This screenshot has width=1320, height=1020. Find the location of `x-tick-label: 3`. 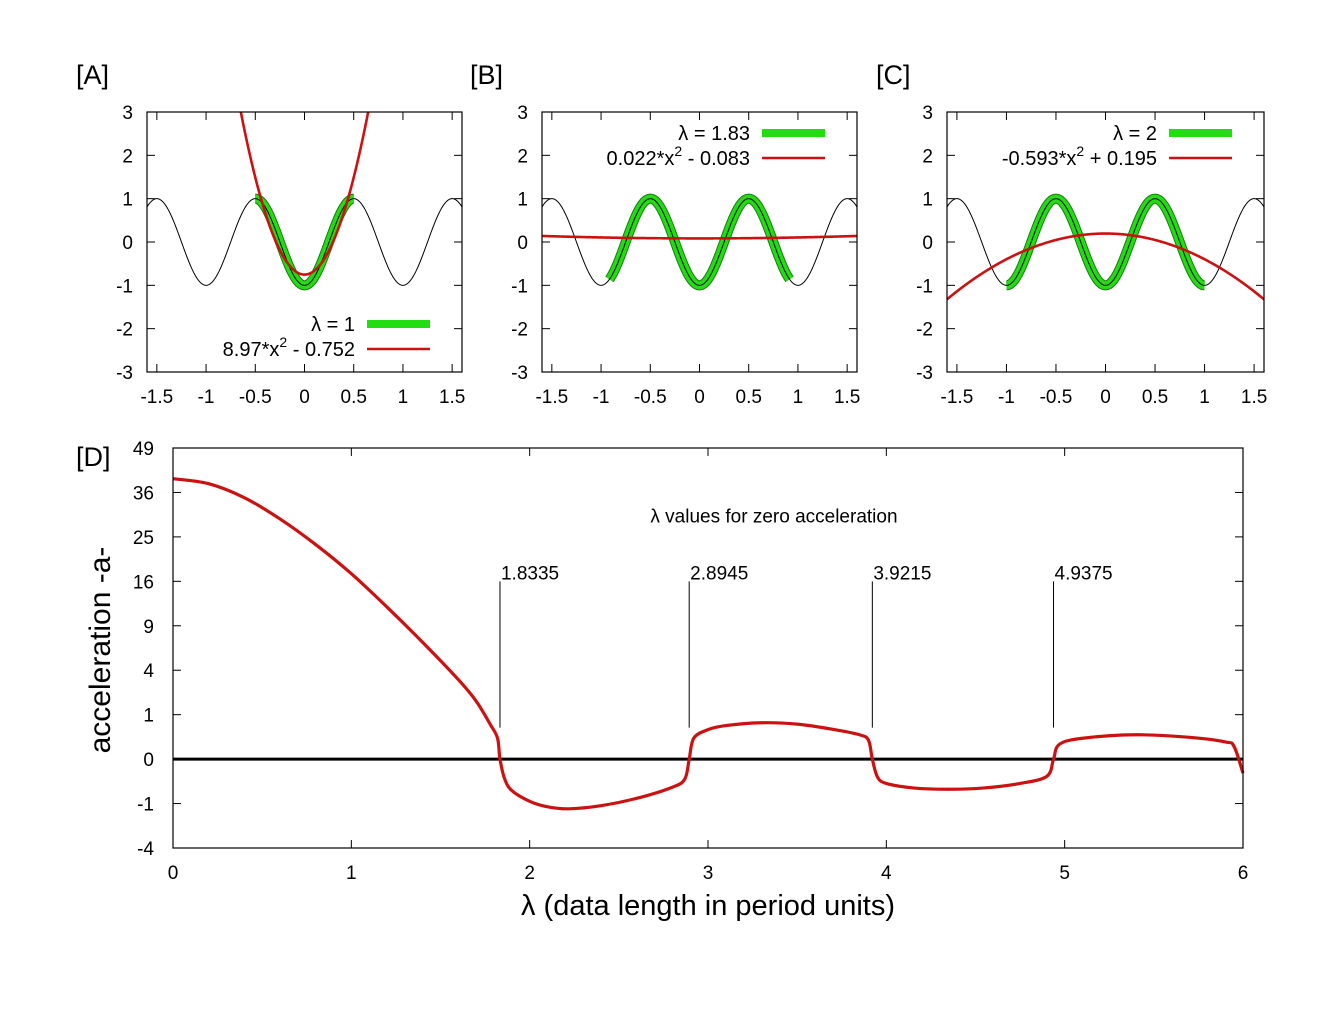

x-tick-label: 3 is located at coordinates (708, 873).